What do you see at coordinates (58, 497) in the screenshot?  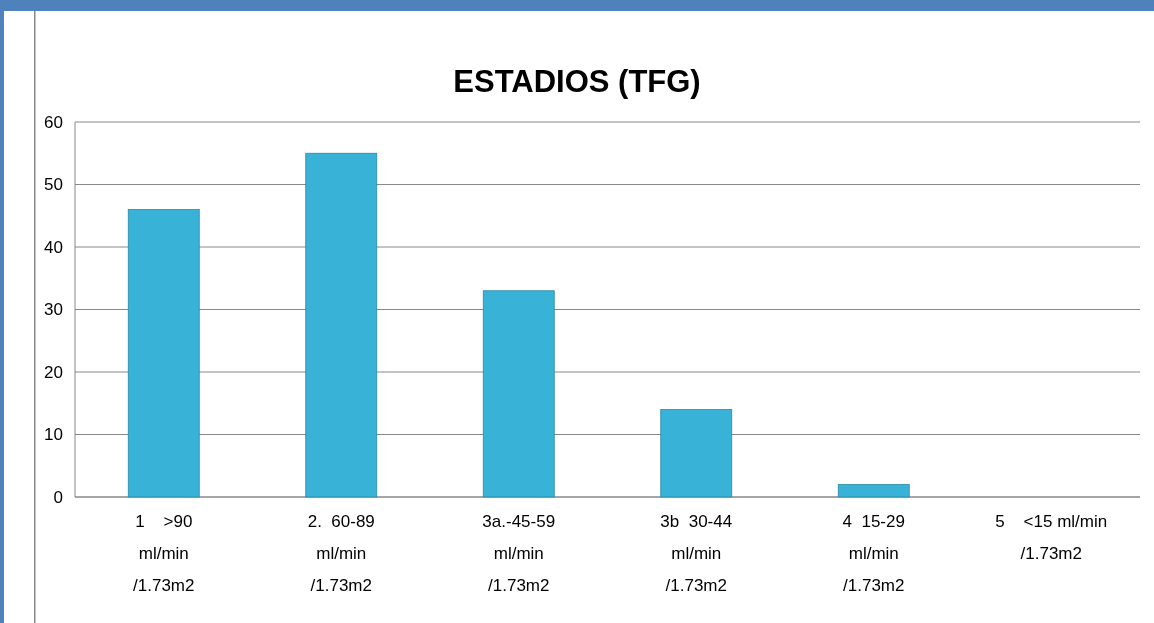 I see `y-tick-label: 0` at bounding box center [58, 497].